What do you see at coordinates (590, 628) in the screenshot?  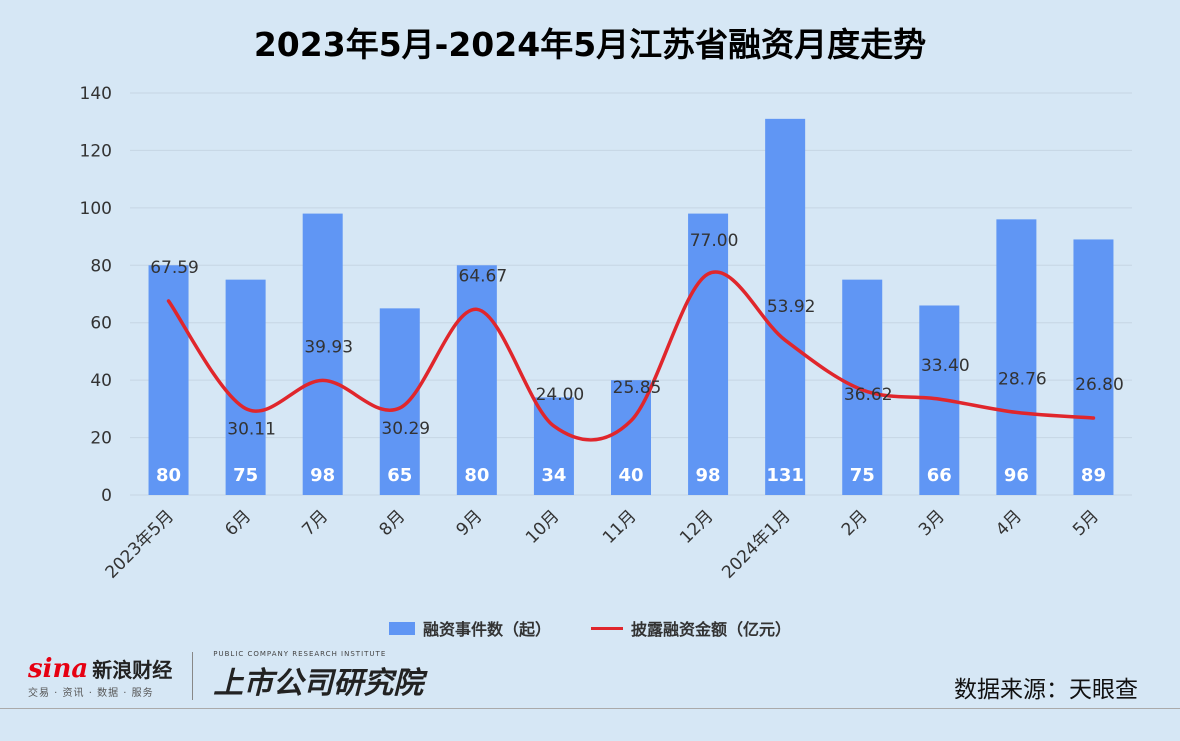 I see `legend: 融资事件数（起） 披露融资金额（亿元）` at bounding box center [590, 628].